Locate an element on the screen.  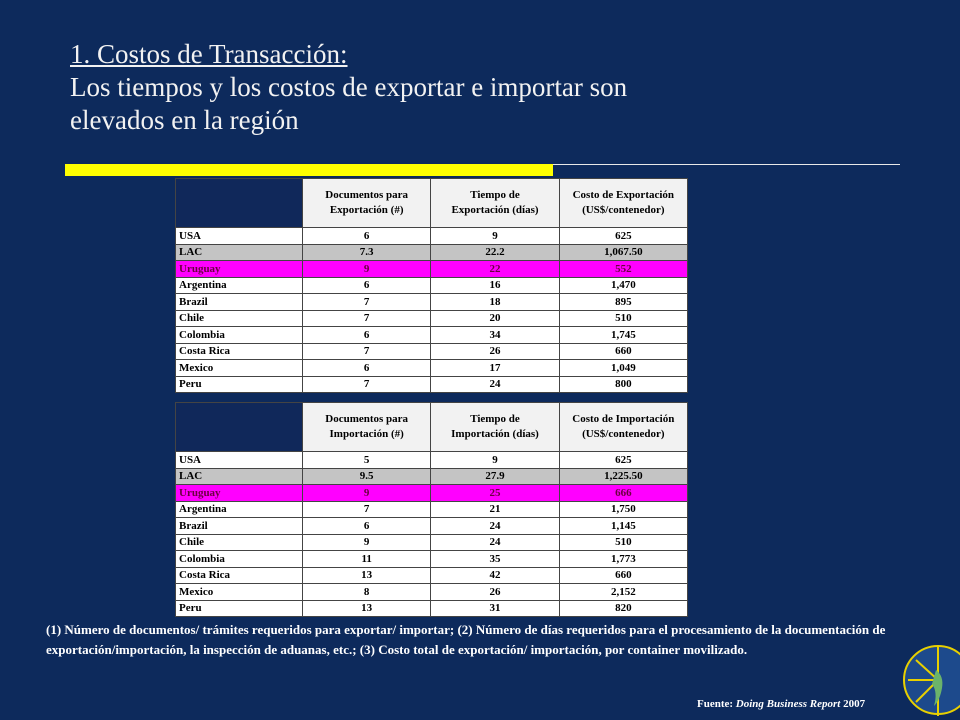
table-row: Uruguay 9 25 666 is located at coordinates (432, 493).